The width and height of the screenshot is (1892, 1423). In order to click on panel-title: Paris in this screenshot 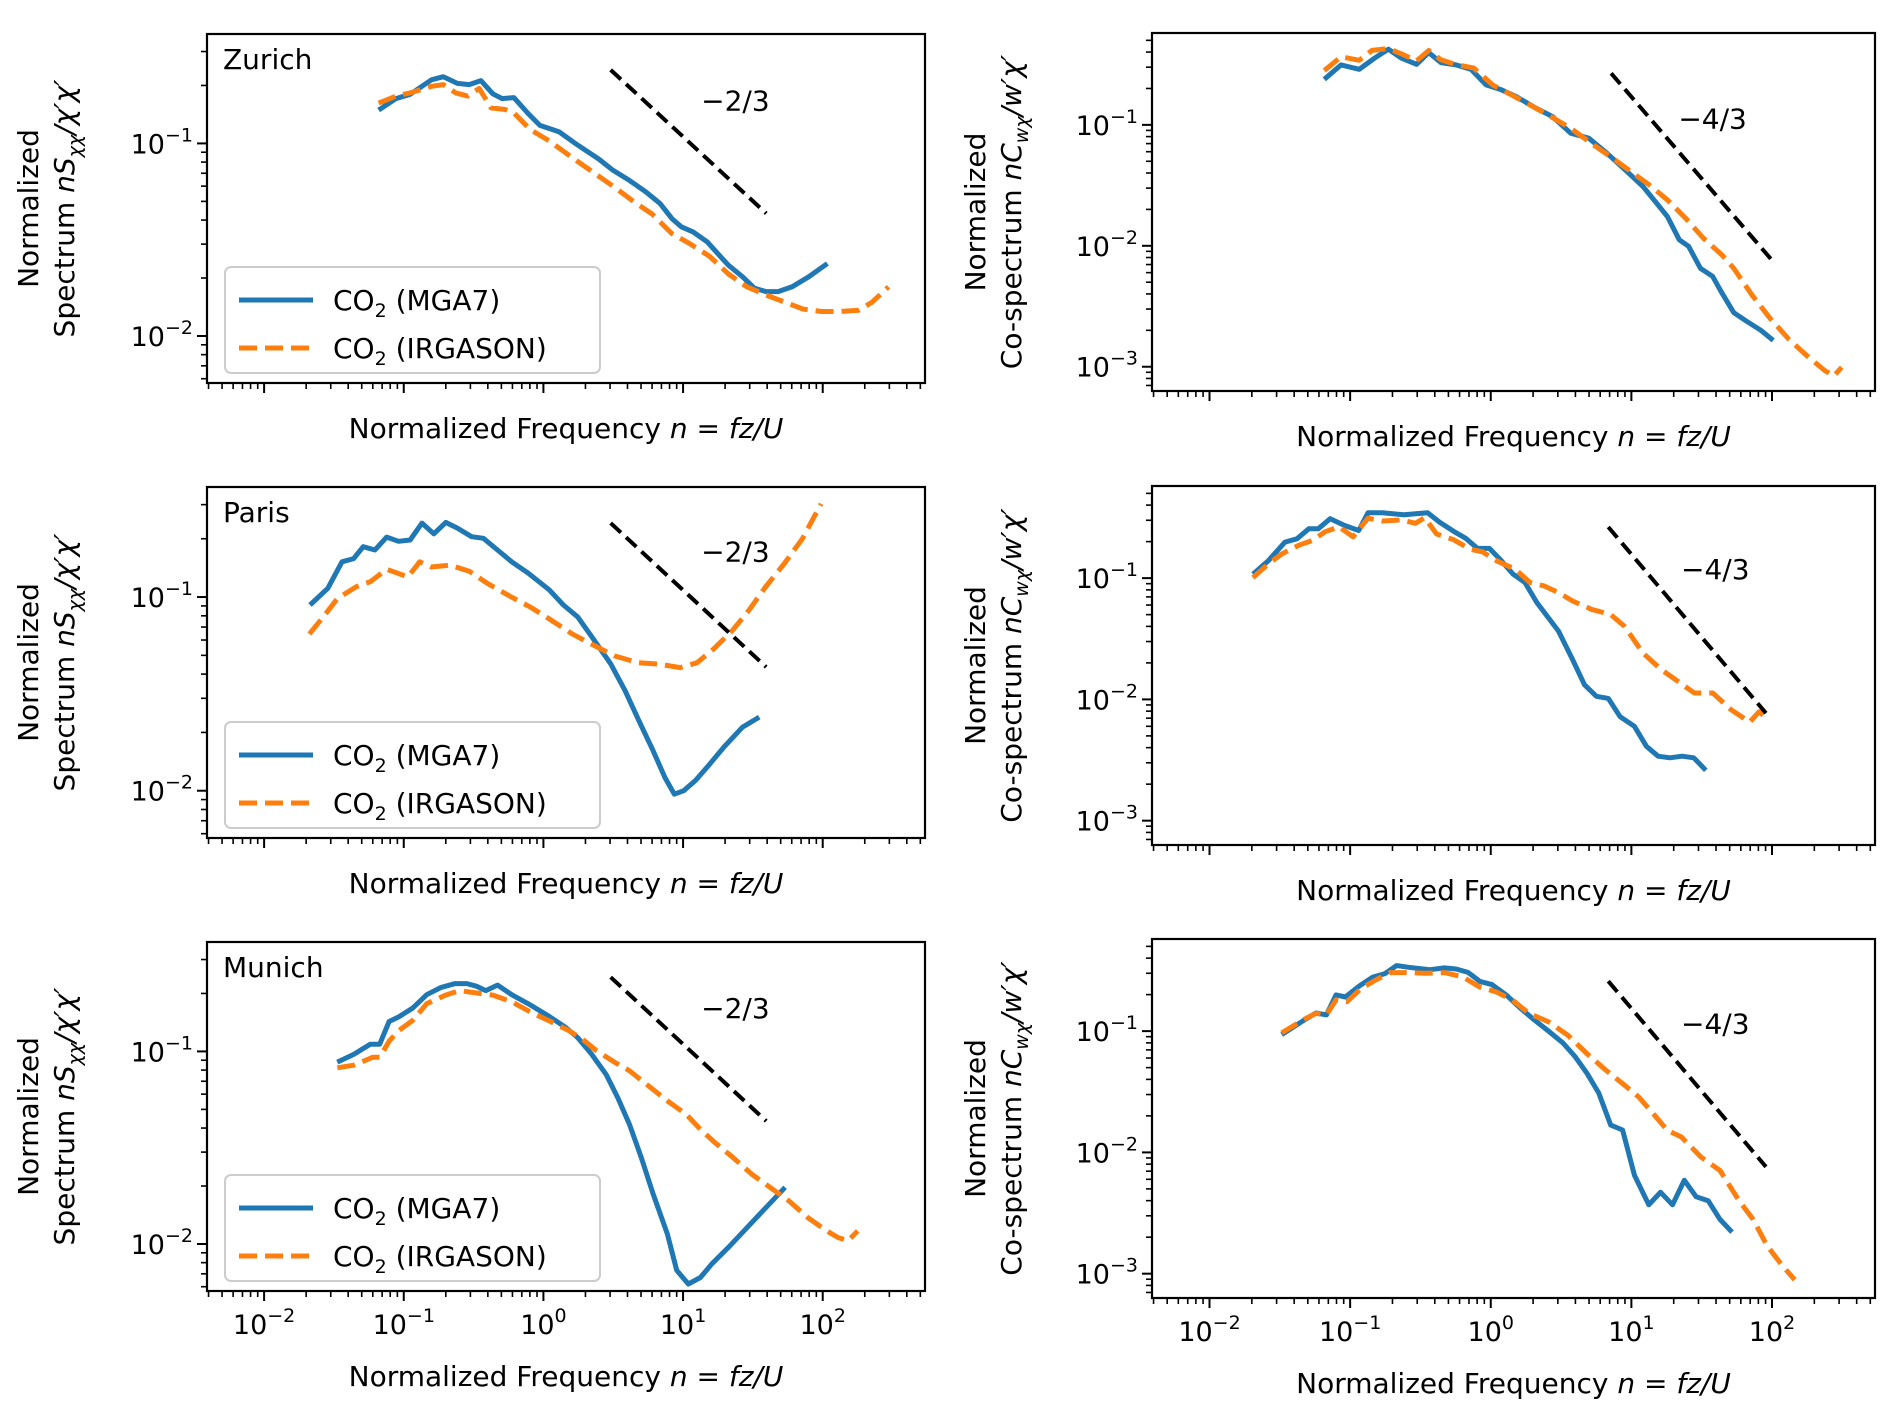, I will do `click(256, 512)`.